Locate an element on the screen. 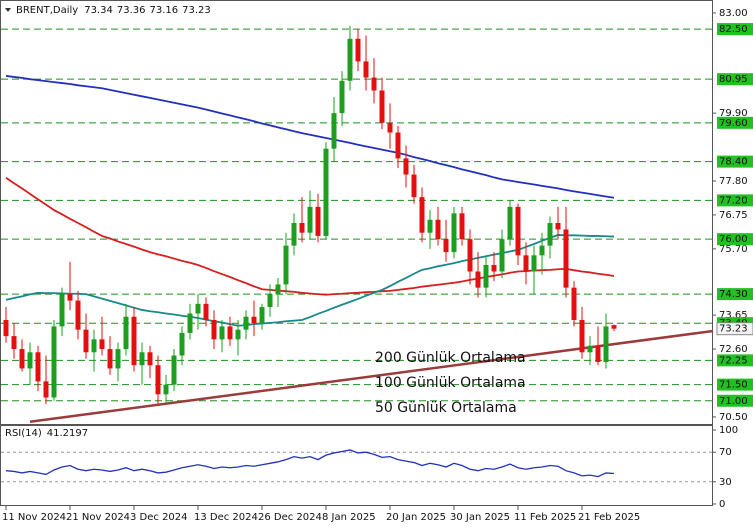 The width and height of the screenshot is (753, 528). legend-entry: 100 Günlük Ortalama is located at coordinates (450, 383).